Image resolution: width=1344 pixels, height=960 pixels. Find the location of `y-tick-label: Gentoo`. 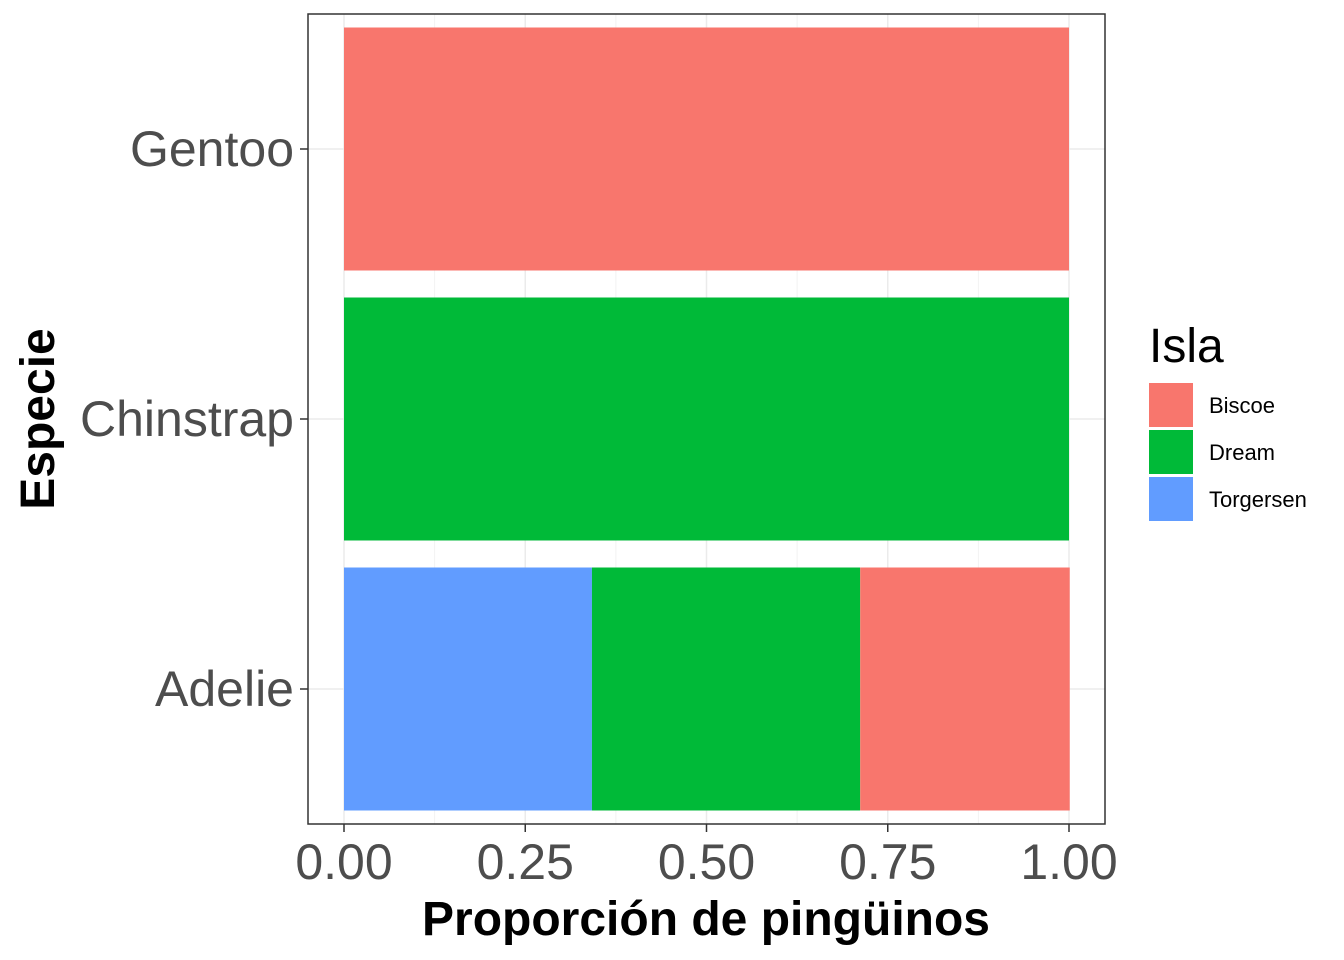

y-tick-label: Gentoo is located at coordinates (212, 149).